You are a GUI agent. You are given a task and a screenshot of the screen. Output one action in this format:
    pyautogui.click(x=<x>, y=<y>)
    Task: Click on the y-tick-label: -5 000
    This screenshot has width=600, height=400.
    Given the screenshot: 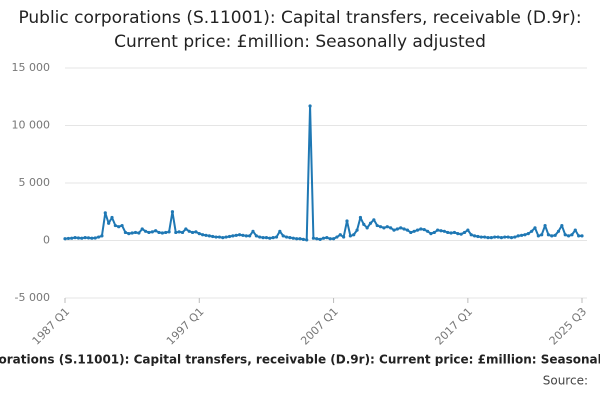 What is the action you would take?
    pyautogui.click(x=32, y=297)
    